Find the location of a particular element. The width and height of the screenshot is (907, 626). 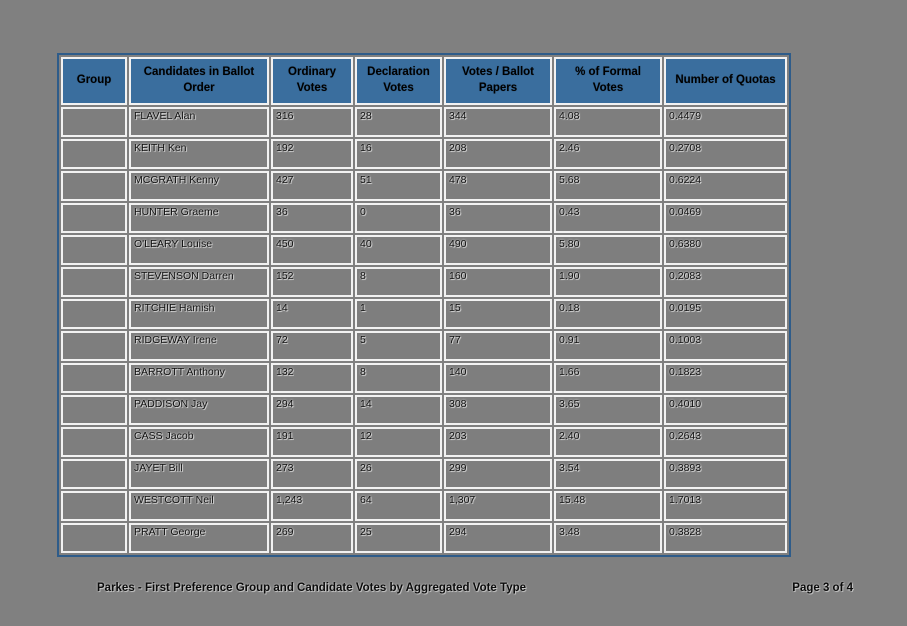

cell-number-of-quotas: 0.3828 is located at coordinates (725, 538).